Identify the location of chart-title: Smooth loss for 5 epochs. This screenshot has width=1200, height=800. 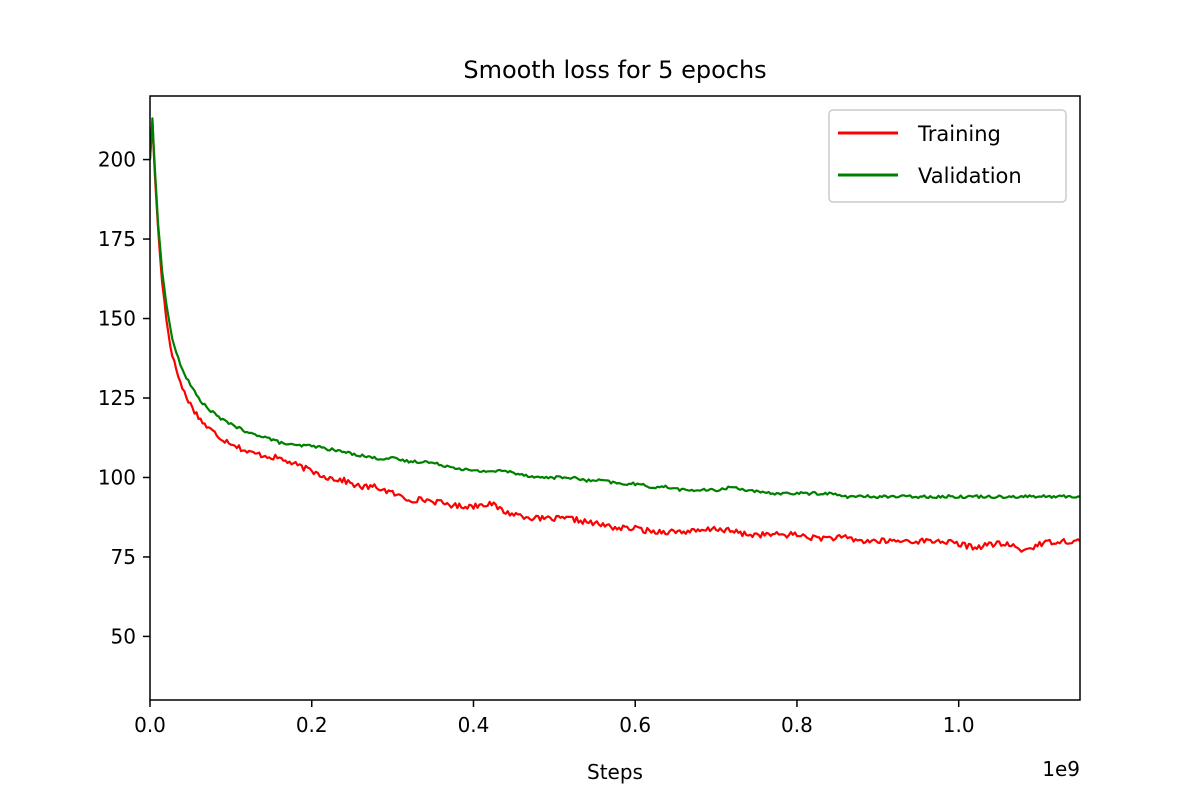
(614, 70).